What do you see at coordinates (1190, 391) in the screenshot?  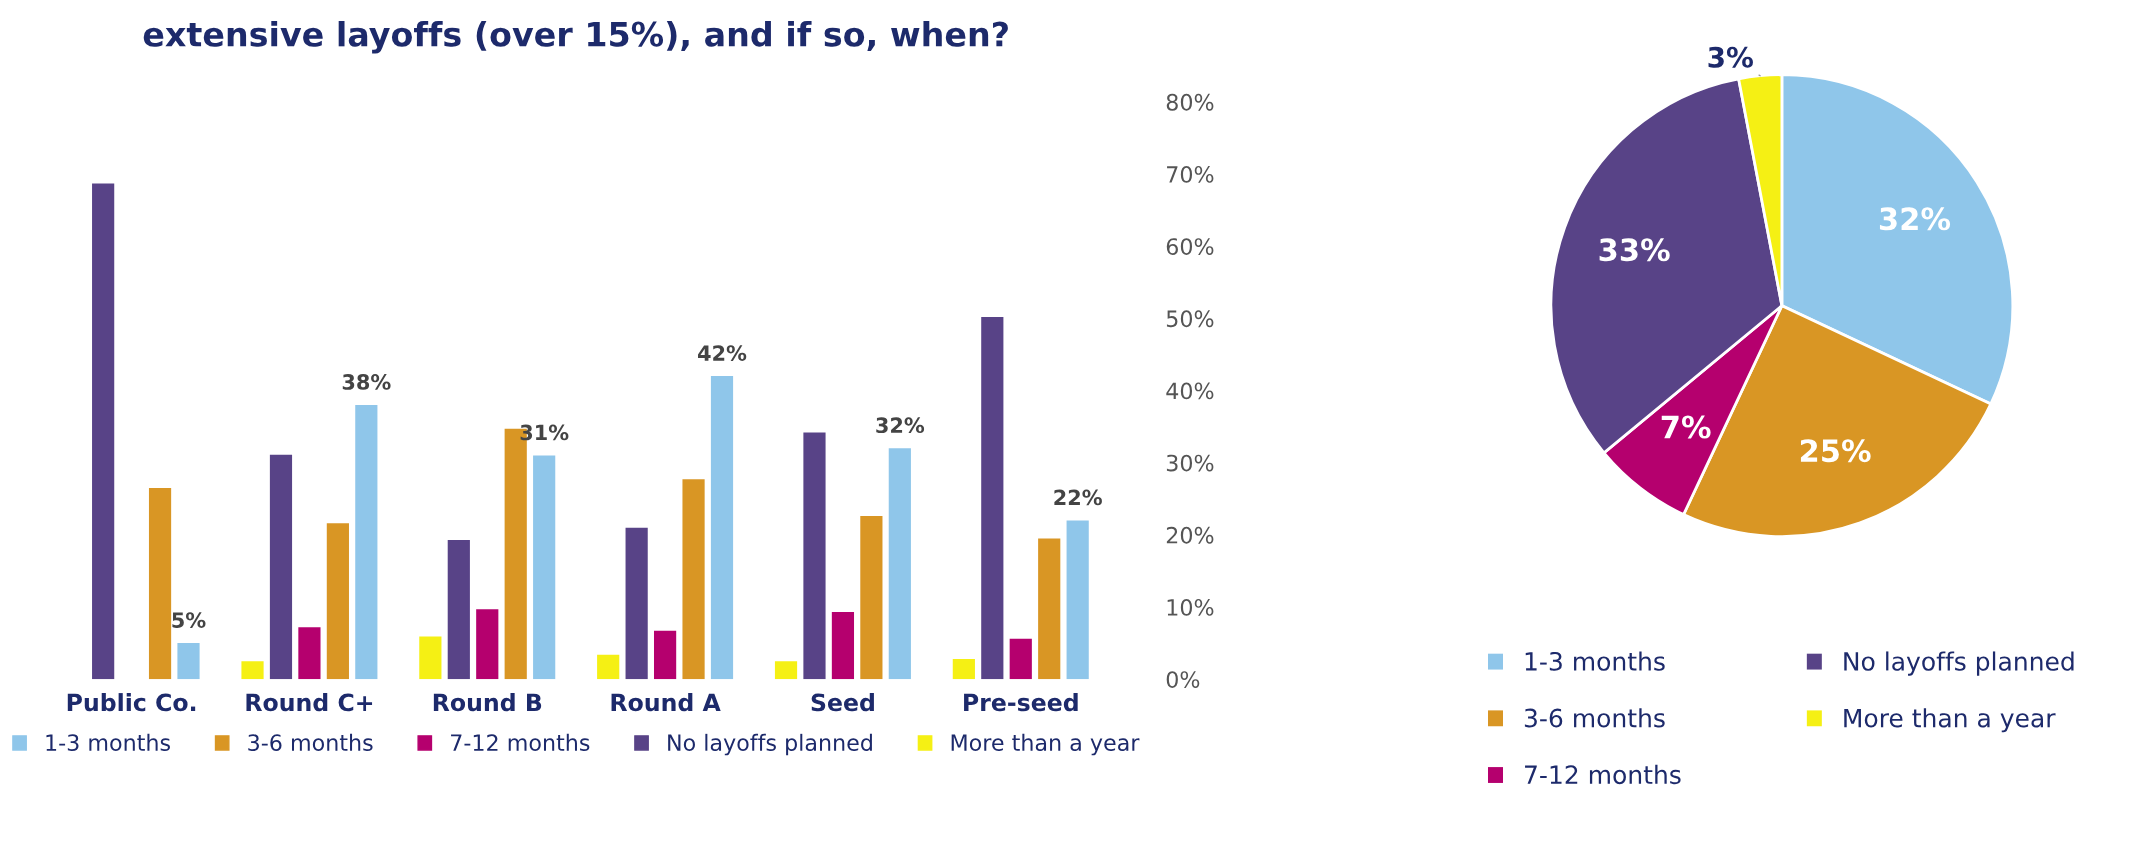 I see `y-tick-label: 40%` at bounding box center [1190, 391].